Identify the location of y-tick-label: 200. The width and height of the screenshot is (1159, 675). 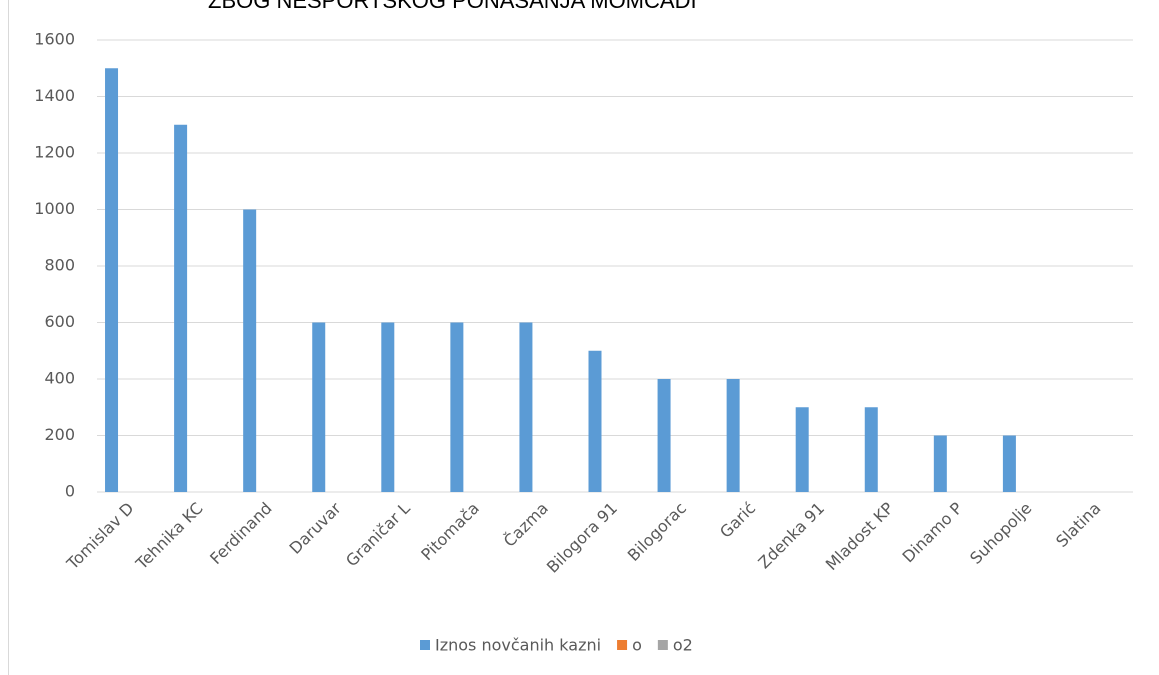
(59, 434).